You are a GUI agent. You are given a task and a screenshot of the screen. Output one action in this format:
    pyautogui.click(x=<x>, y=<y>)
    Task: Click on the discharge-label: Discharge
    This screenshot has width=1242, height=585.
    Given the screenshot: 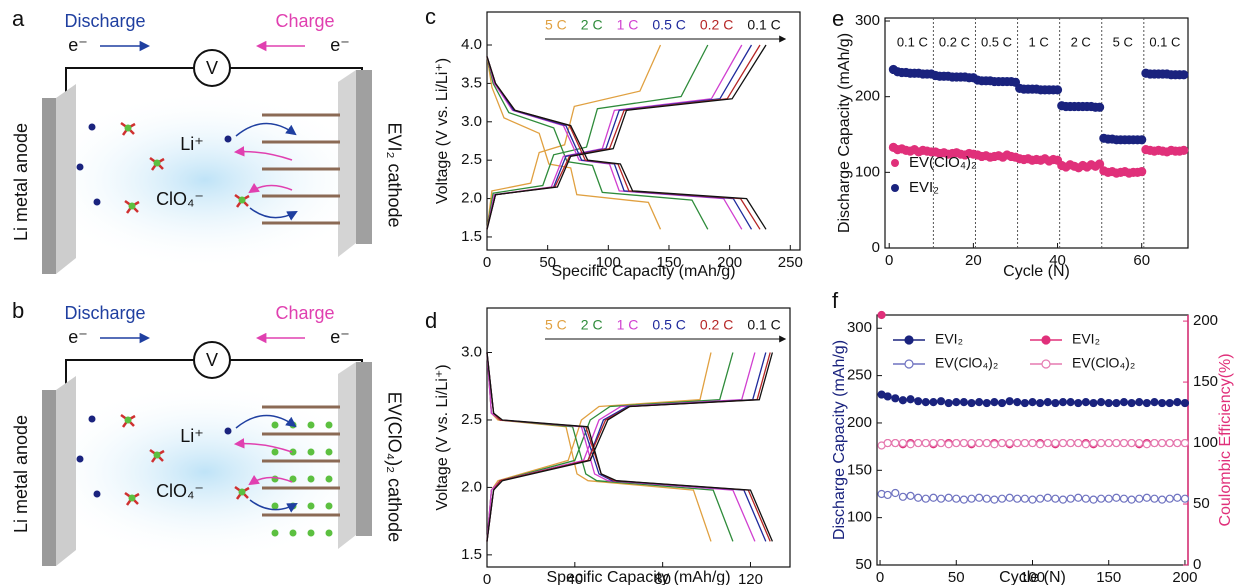 What is the action you would take?
    pyautogui.click(x=104, y=313)
    